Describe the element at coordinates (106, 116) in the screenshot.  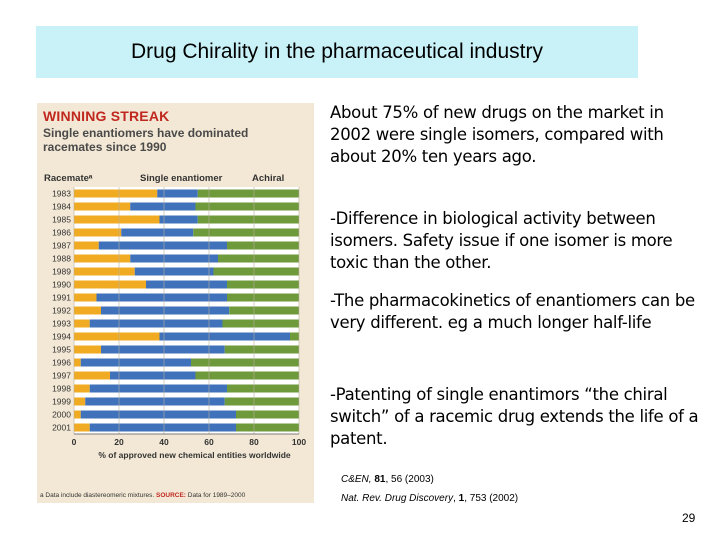
I see `figure-heading: WINNING STREAK` at that location.